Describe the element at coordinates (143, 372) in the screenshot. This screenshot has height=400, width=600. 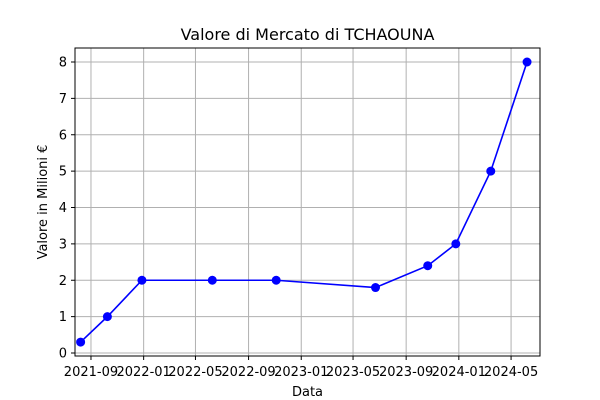
I see `x-tick-label: 2022-01` at that location.